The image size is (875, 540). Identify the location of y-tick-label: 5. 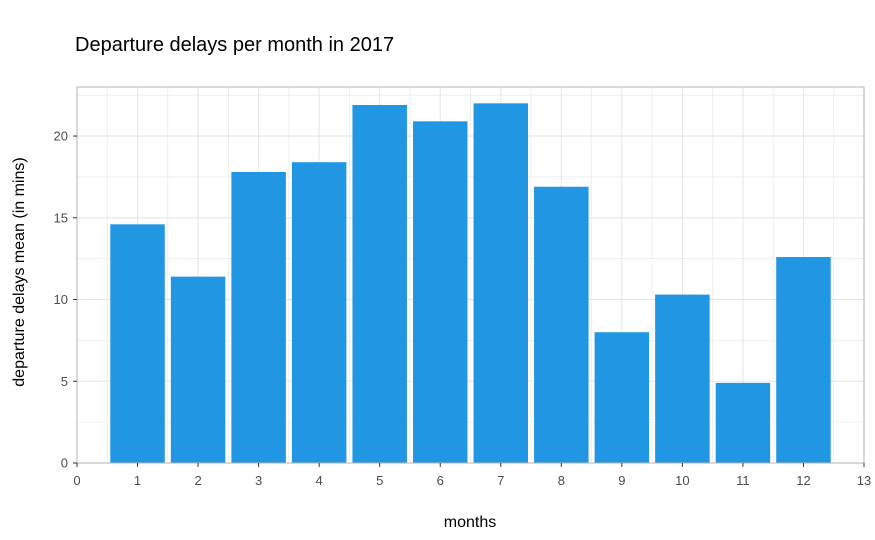
(64, 381).